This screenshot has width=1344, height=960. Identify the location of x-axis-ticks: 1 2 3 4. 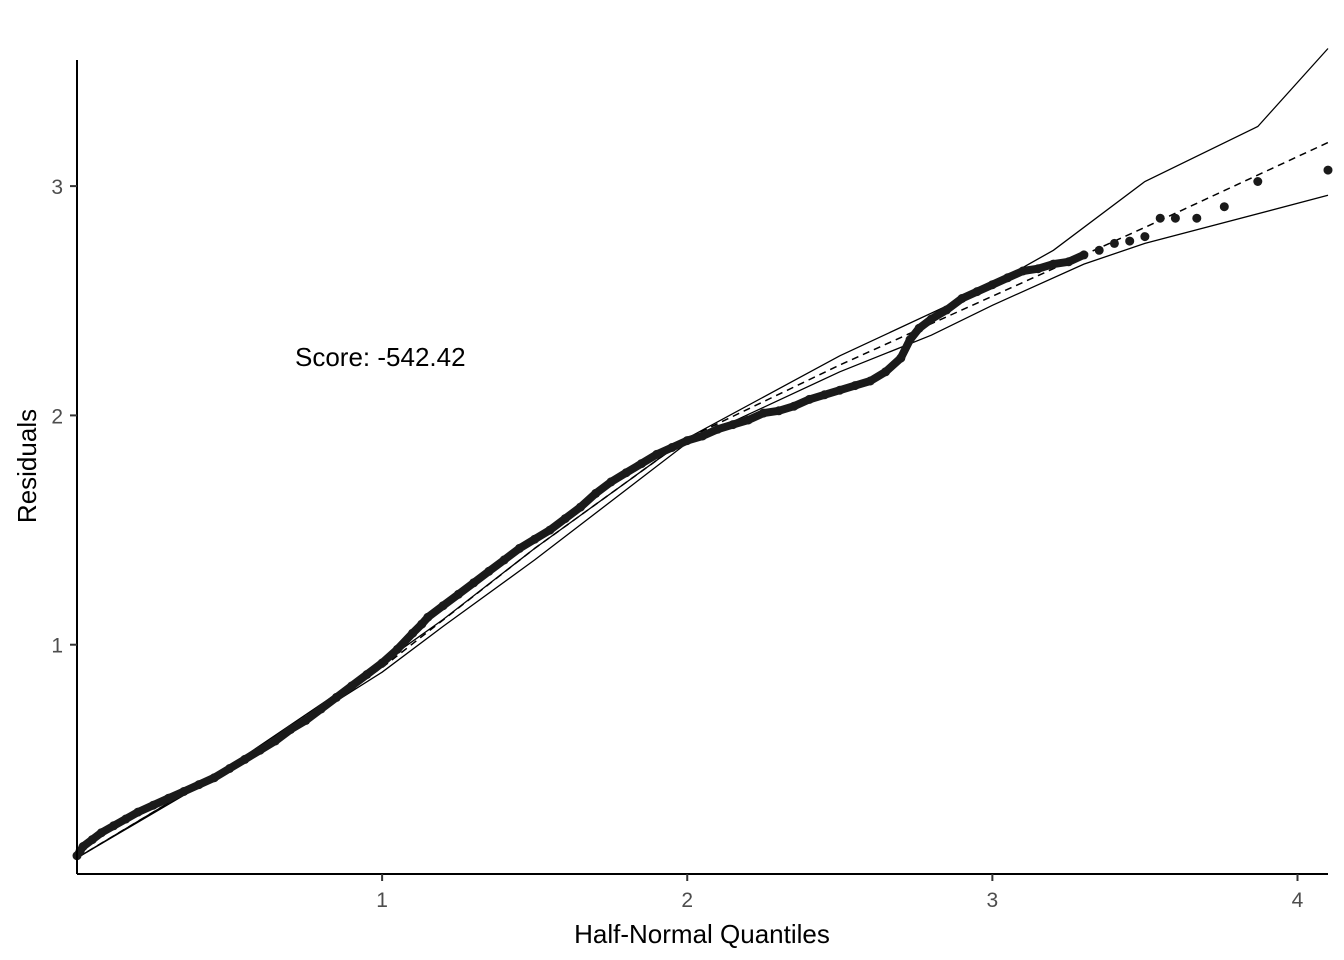
(840, 893).